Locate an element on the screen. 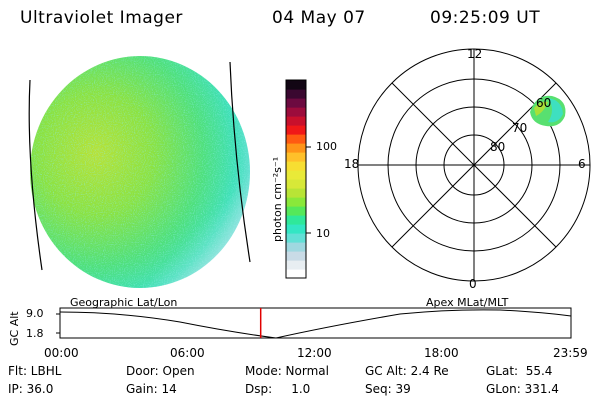  status-dsp: Dsp: 1.0 is located at coordinates (278, 389).